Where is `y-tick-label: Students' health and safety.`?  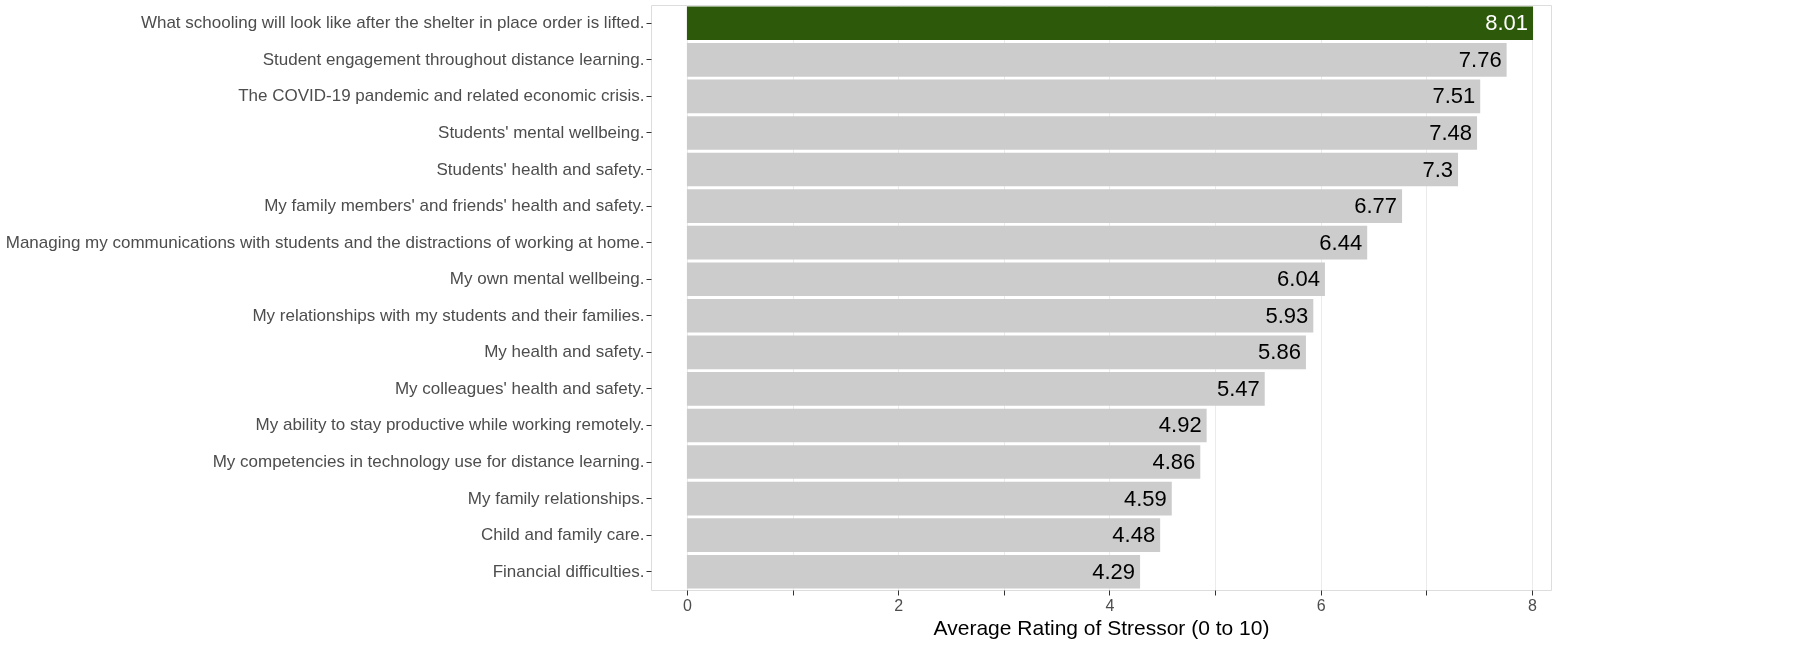 y-tick-label: Students' health and safety. is located at coordinates (540, 169).